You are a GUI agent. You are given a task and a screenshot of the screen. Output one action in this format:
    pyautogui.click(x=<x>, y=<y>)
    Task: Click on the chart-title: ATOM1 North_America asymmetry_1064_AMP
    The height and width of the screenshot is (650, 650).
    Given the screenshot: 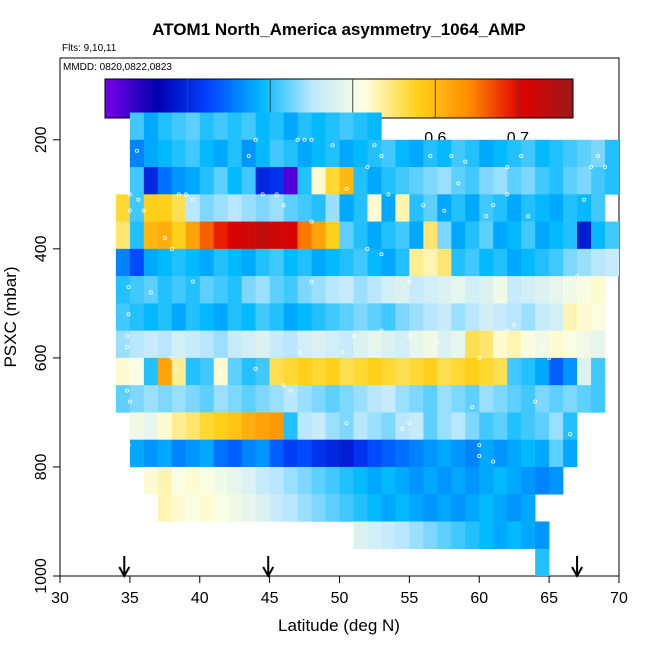 What is the action you would take?
    pyautogui.click(x=339, y=29)
    